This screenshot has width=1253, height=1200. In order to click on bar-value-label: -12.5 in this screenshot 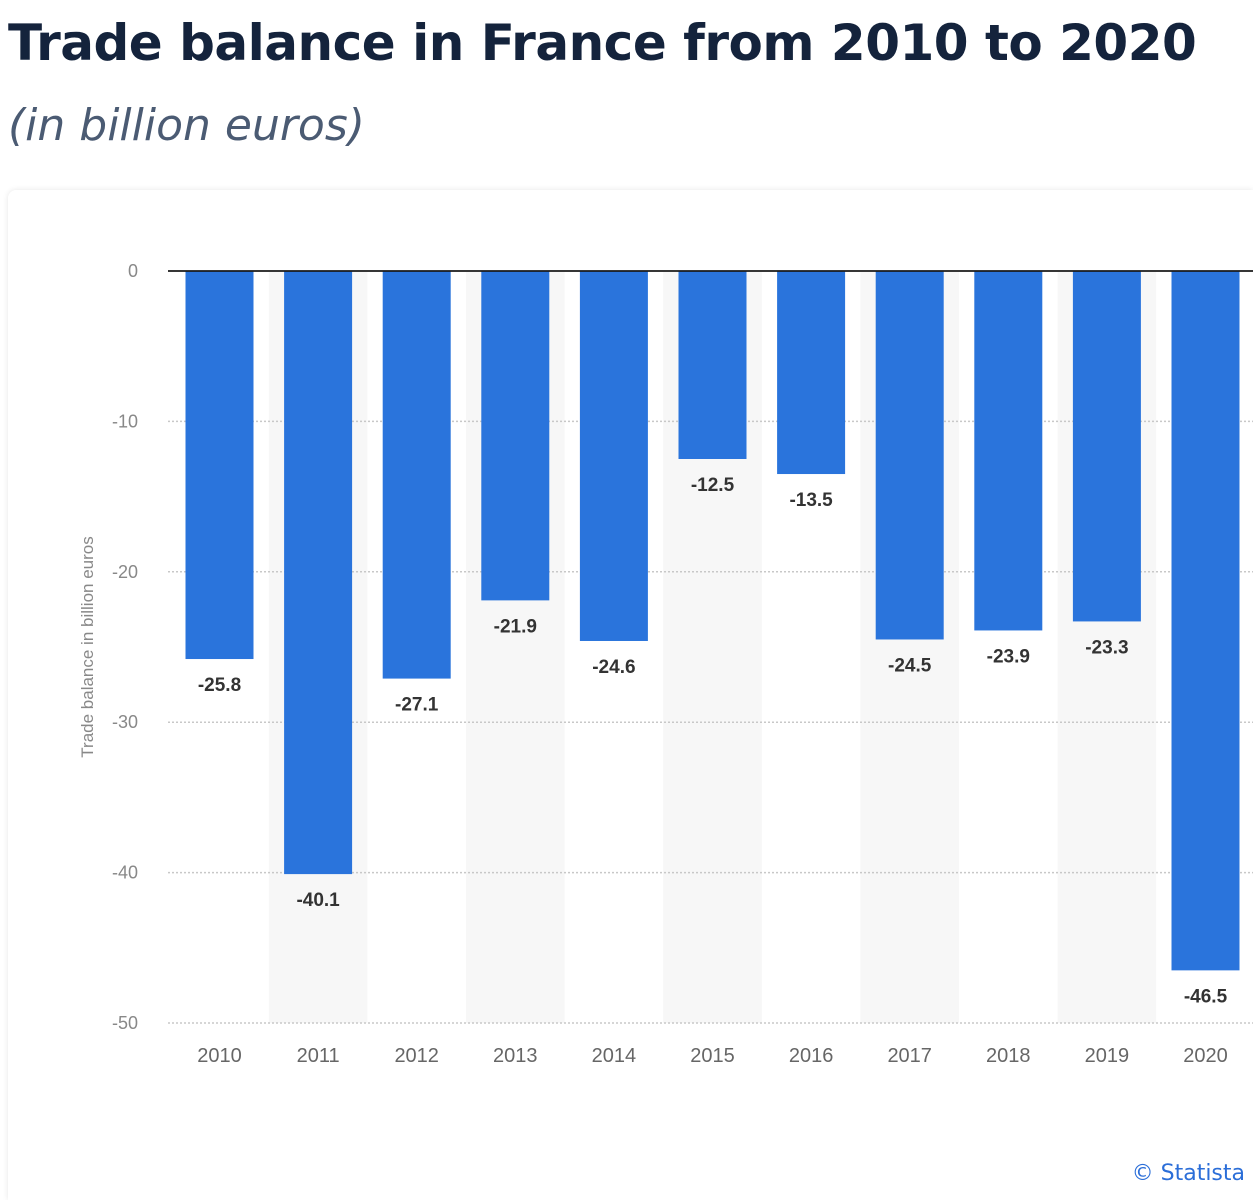, I will do `click(713, 485)`.